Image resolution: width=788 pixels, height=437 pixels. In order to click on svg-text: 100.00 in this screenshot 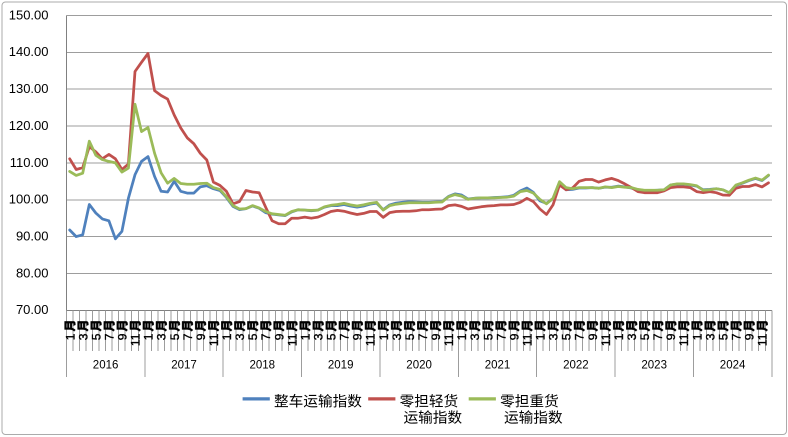, I will do `click(29, 199)`.